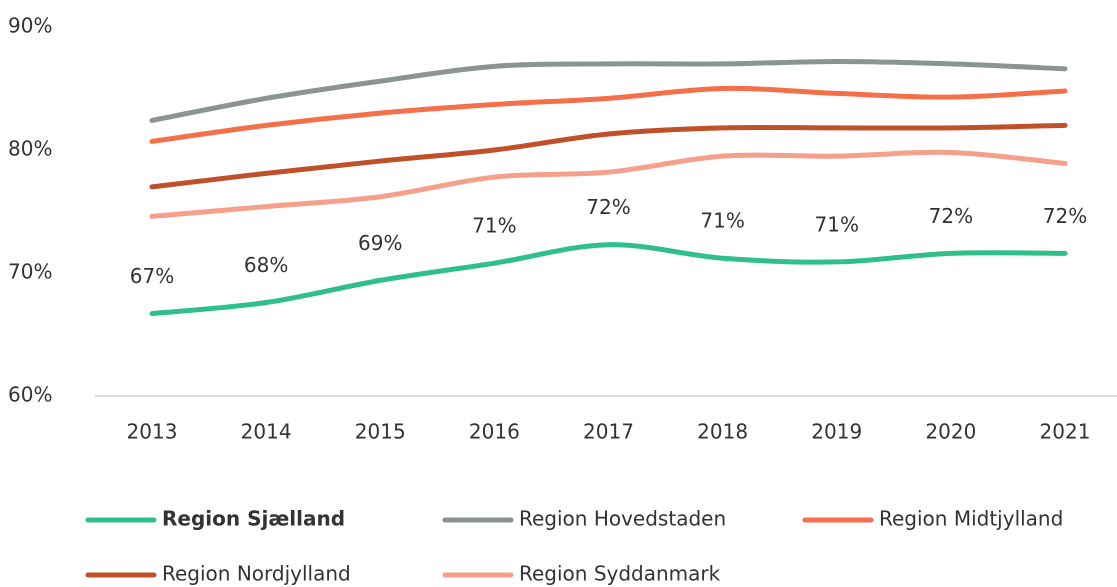  I want to click on x-tick-label: 2019, so click(836, 432).